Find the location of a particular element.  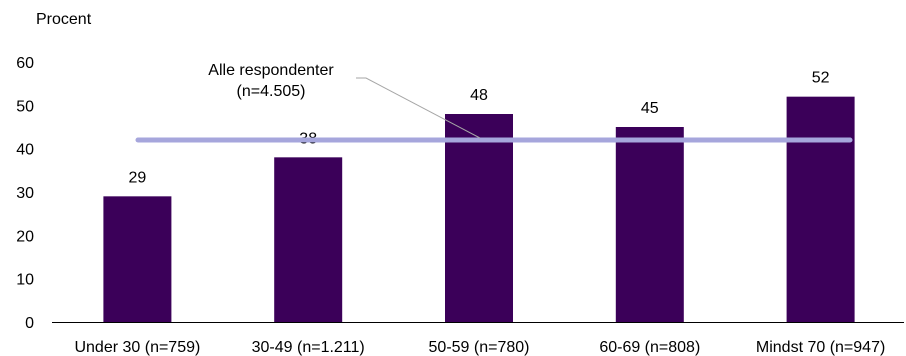

y-tick-label: 0 is located at coordinates (29, 323).